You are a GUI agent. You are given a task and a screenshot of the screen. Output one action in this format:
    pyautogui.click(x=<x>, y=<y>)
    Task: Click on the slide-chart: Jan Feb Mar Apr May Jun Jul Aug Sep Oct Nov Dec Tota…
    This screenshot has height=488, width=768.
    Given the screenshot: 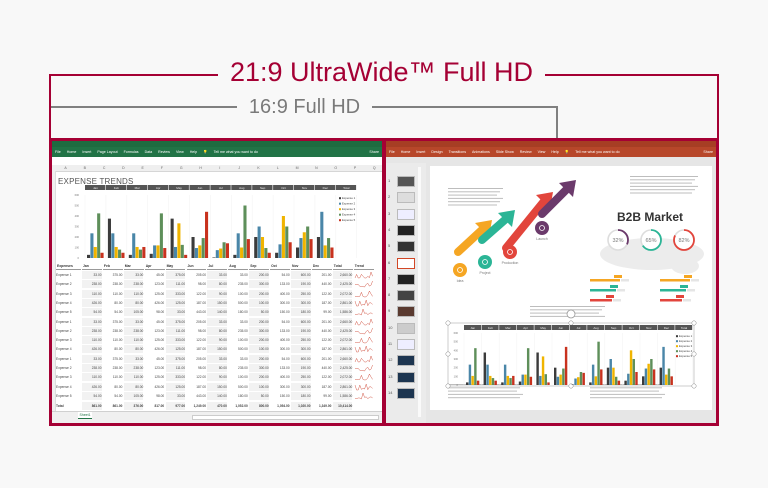 What is the action you would take?
    pyautogui.click(x=573, y=356)
    